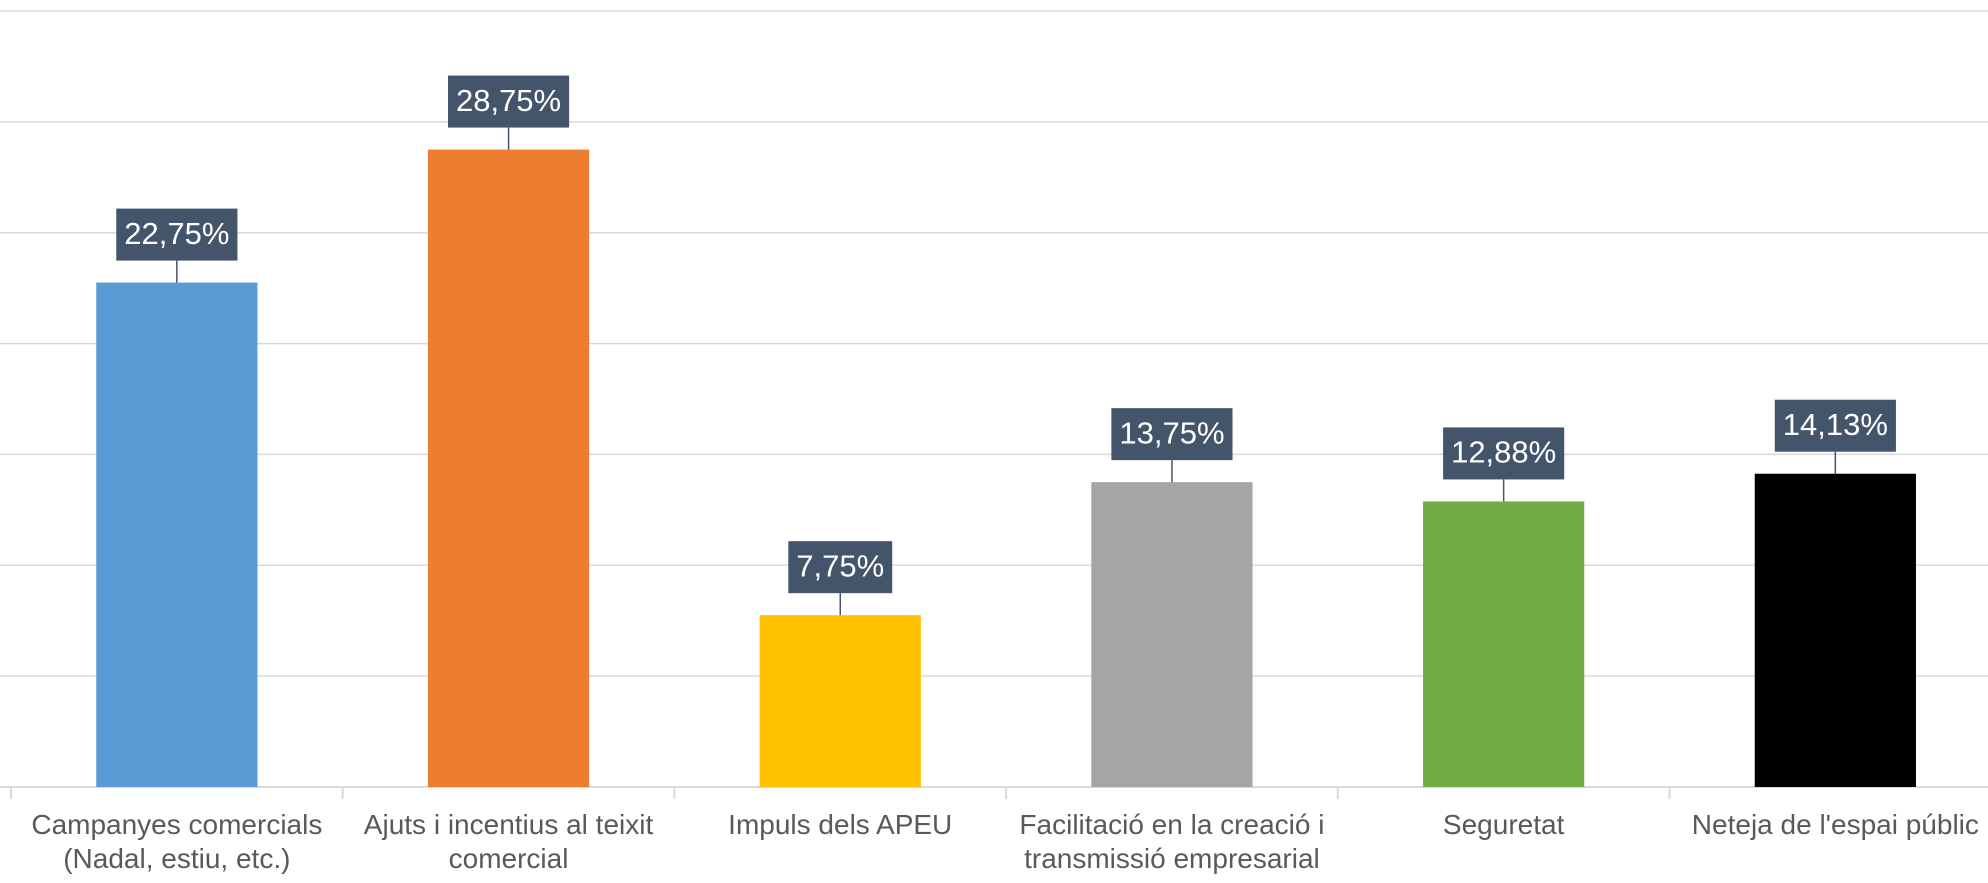 This screenshot has height=883, width=1988. I want to click on data-label: 7,75%, so click(840, 565).